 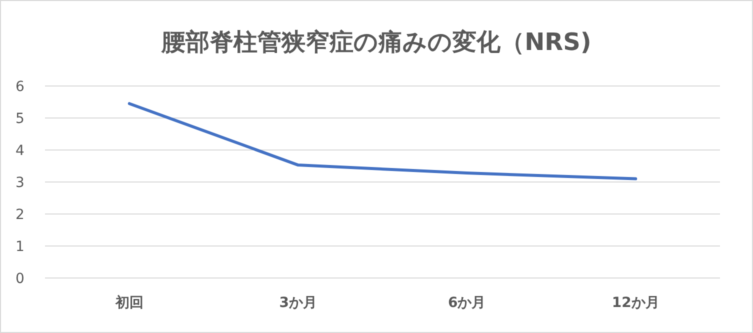 I want to click on y-tick-label: 6, so click(x=20, y=87).